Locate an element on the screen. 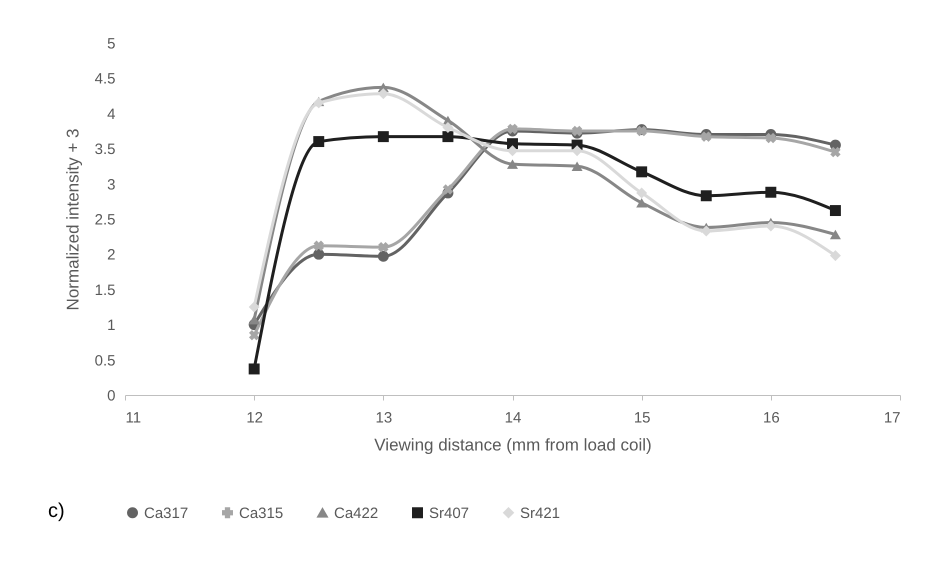 This screenshot has width=934, height=565. y-tick-label: 4 is located at coordinates (111, 114).